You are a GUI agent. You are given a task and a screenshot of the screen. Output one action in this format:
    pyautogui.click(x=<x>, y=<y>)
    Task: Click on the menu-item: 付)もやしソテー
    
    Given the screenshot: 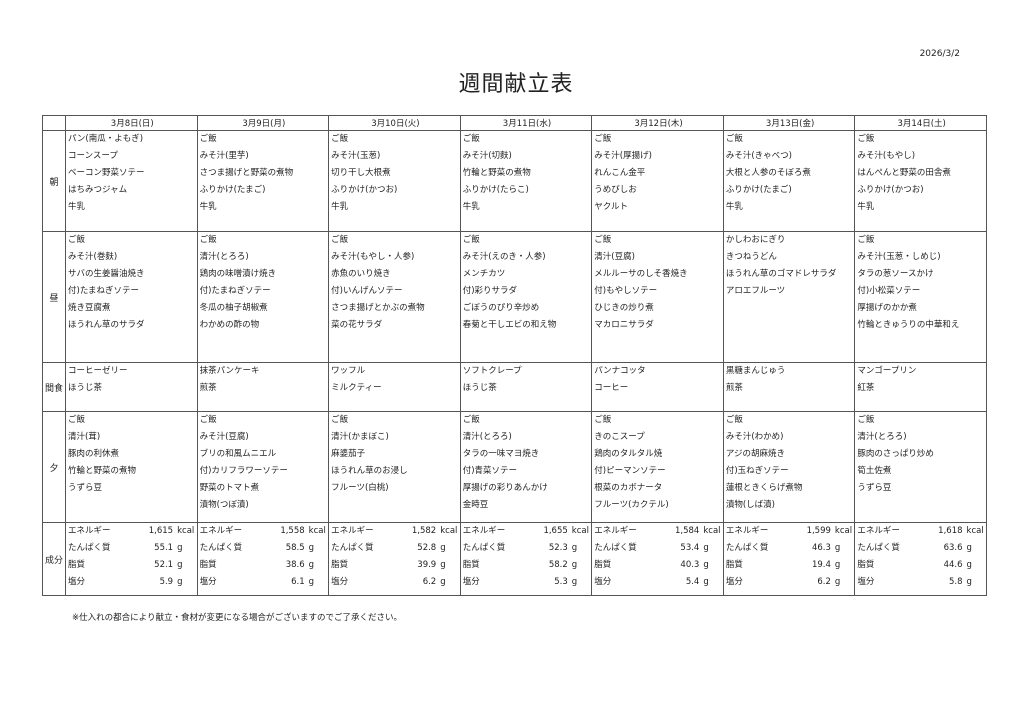 What is the action you would take?
    pyautogui.click(x=626, y=291)
    